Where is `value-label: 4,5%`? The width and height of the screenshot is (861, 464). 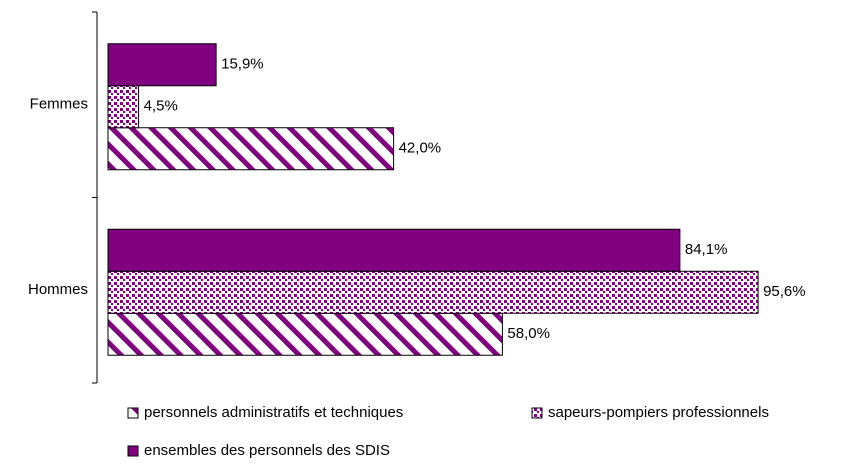
value-label: 4,5% is located at coordinates (161, 106).